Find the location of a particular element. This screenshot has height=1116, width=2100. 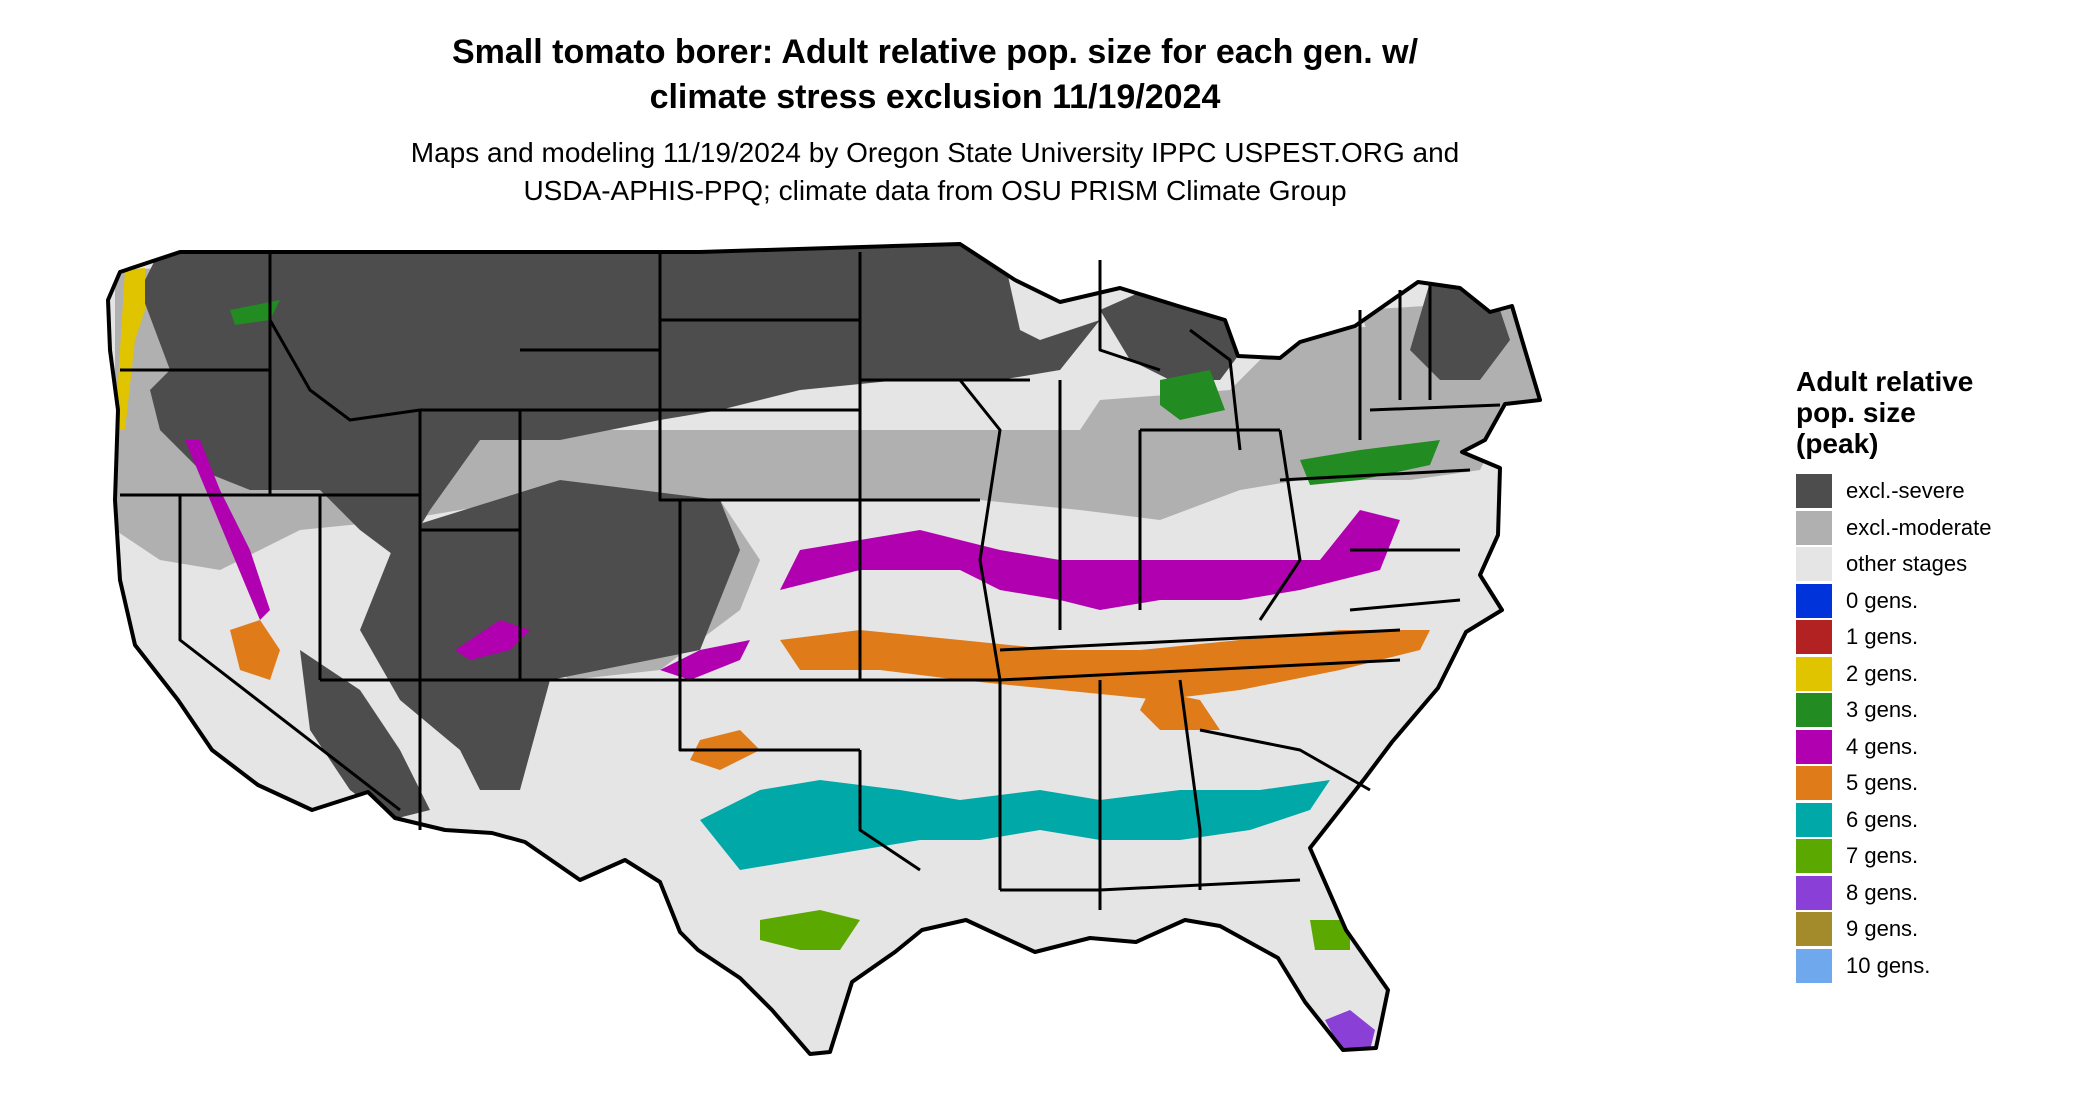

legend-label: 7 gens. is located at coordinates (1882, 856).